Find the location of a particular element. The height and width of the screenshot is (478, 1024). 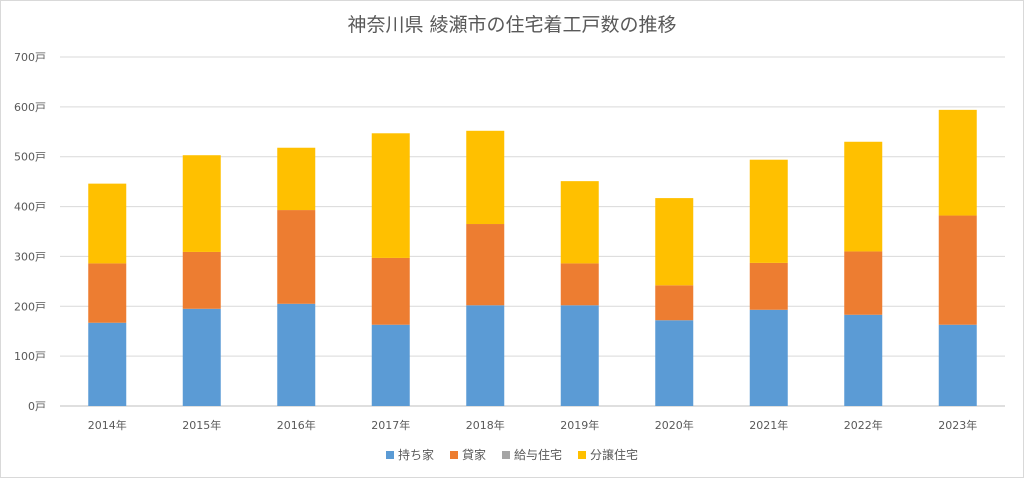

y-tick-label: 100戸 is located at coordinates (30, 356).